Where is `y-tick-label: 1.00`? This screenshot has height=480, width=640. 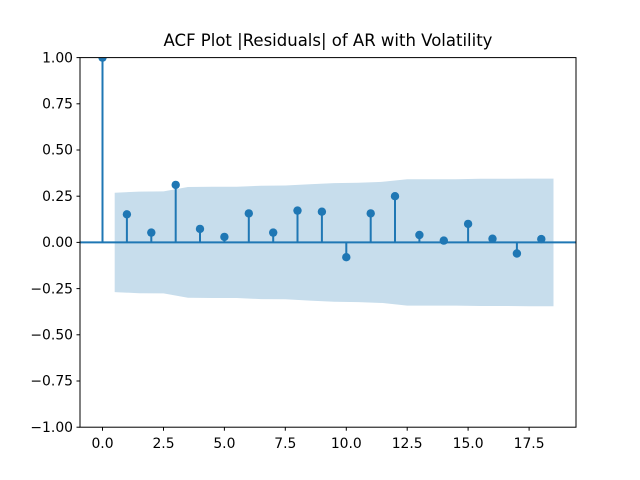 y-tick-label: 1.00 is located at coordinates (57, 58).